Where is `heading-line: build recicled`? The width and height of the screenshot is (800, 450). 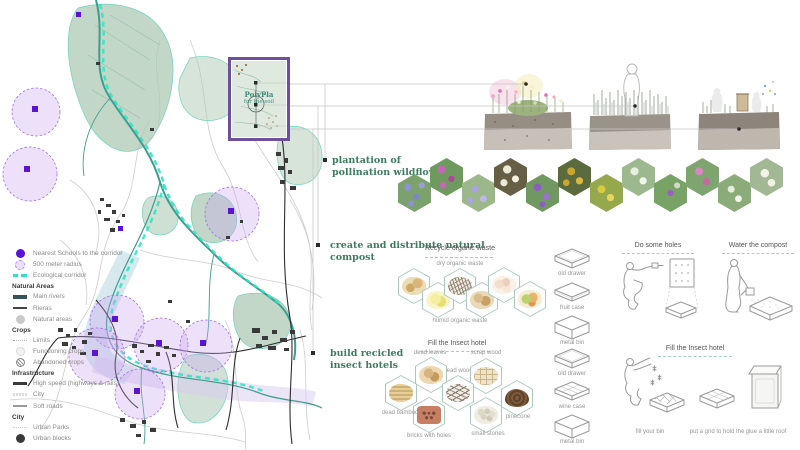 heading-line: build recicled is located at coordinates (367, 353).